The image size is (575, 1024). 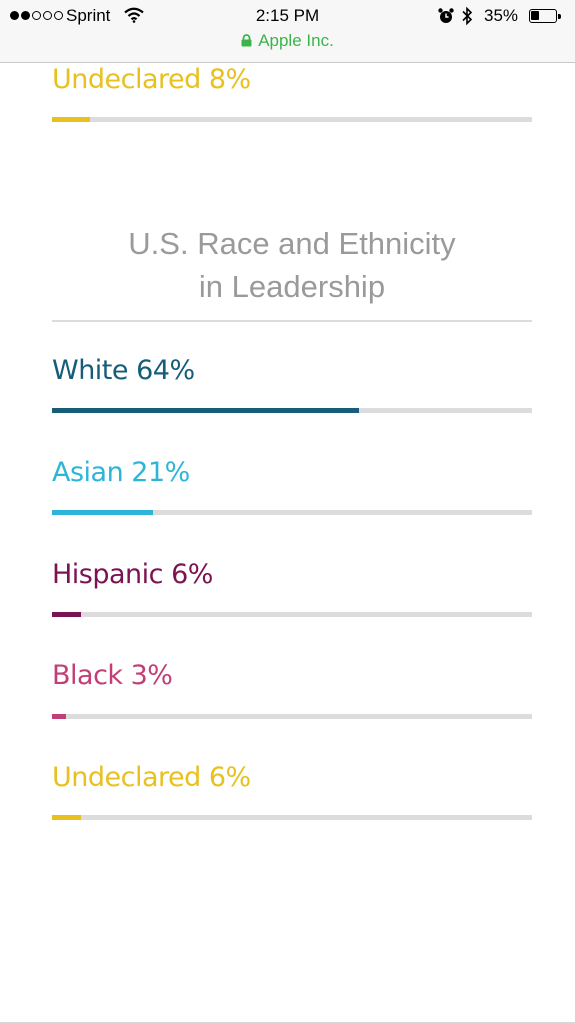 What do you see at coordinates (292, 265) in the screenshot?
I see `section-title: U.S. Race and Ethnicity in Leadership` at bounding box center [292, 265].